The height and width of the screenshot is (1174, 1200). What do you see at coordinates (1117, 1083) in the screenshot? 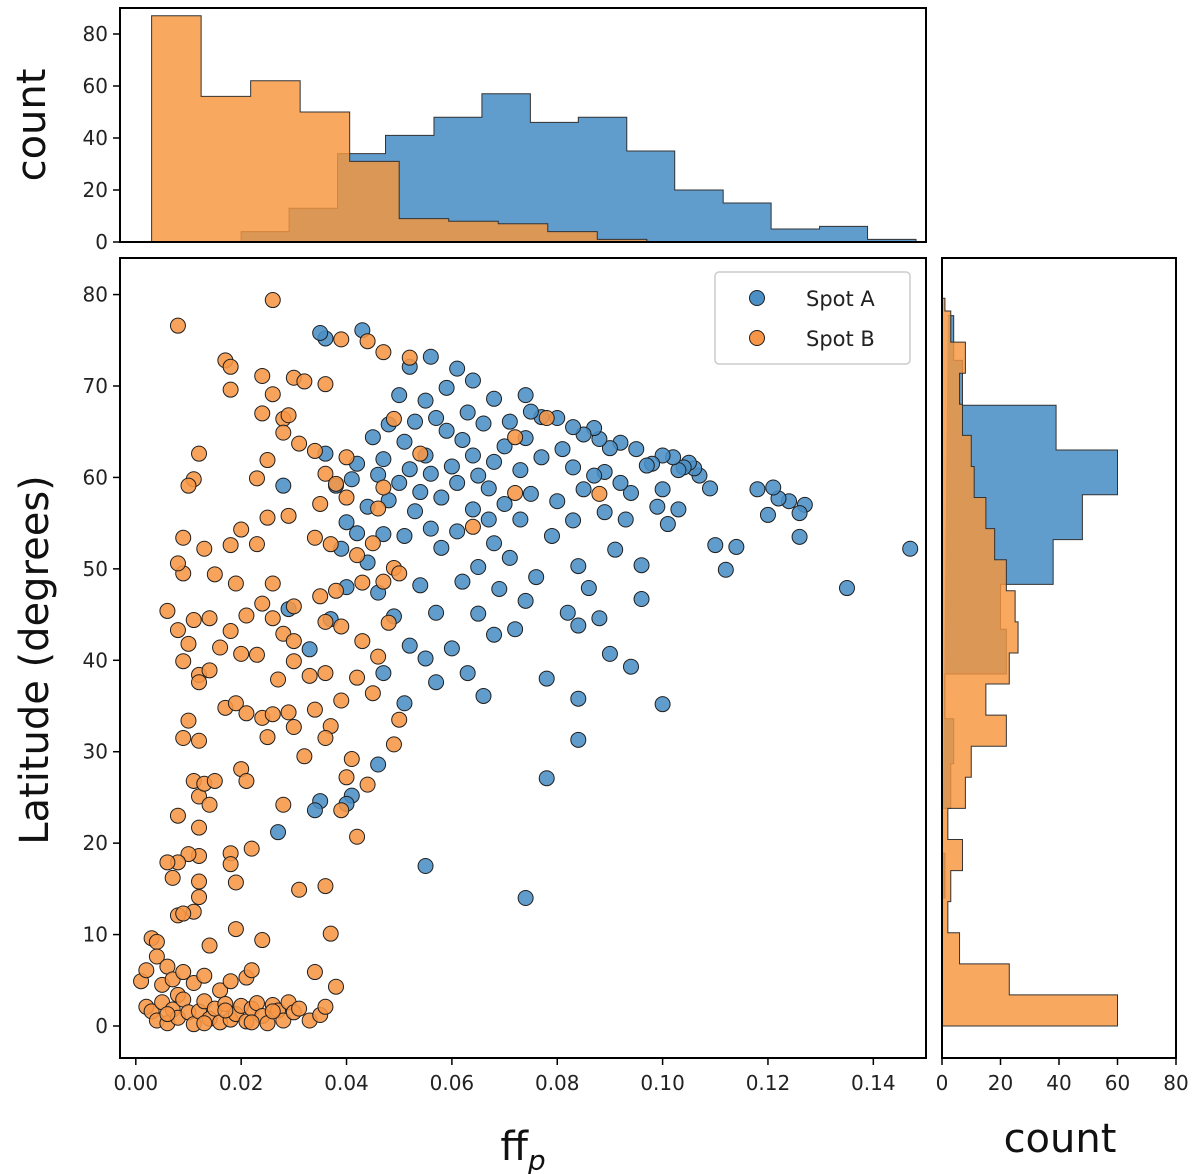
I see `right-x-tick-label: 60` at bounding box center [1117, 1083].